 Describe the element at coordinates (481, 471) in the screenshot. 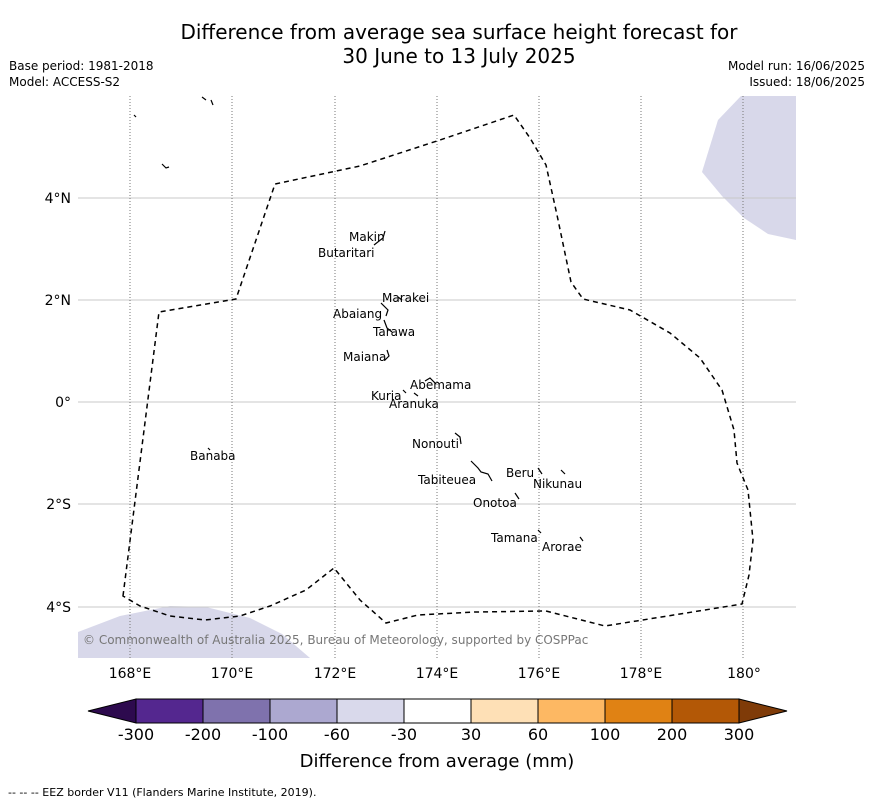

I see `coast-tabiteuea` at that location.